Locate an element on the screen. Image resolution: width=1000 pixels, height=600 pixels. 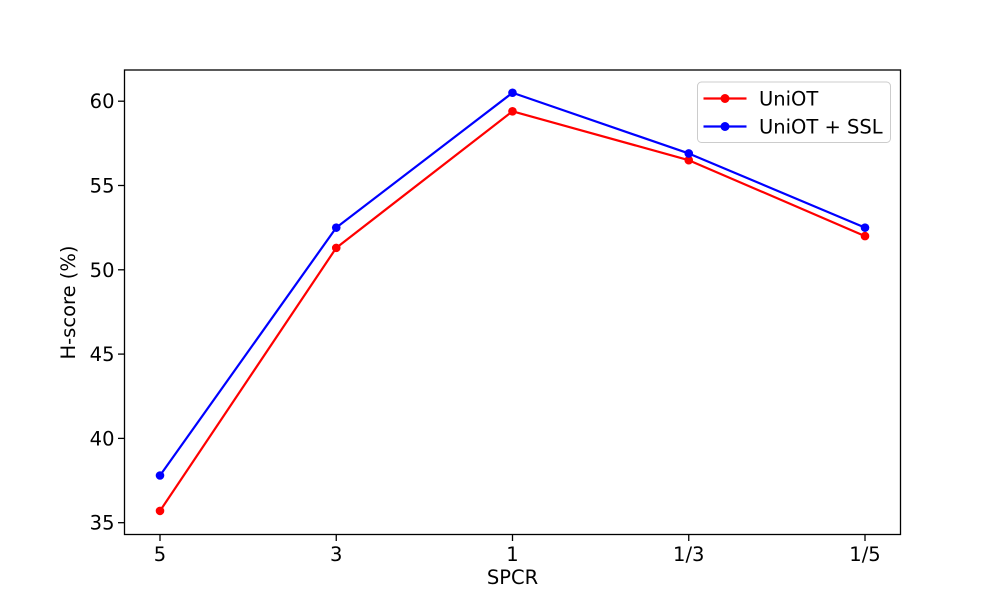
y-axis-ticks: 35 40 45 50 55 60 is located at coordinates (107, 312).